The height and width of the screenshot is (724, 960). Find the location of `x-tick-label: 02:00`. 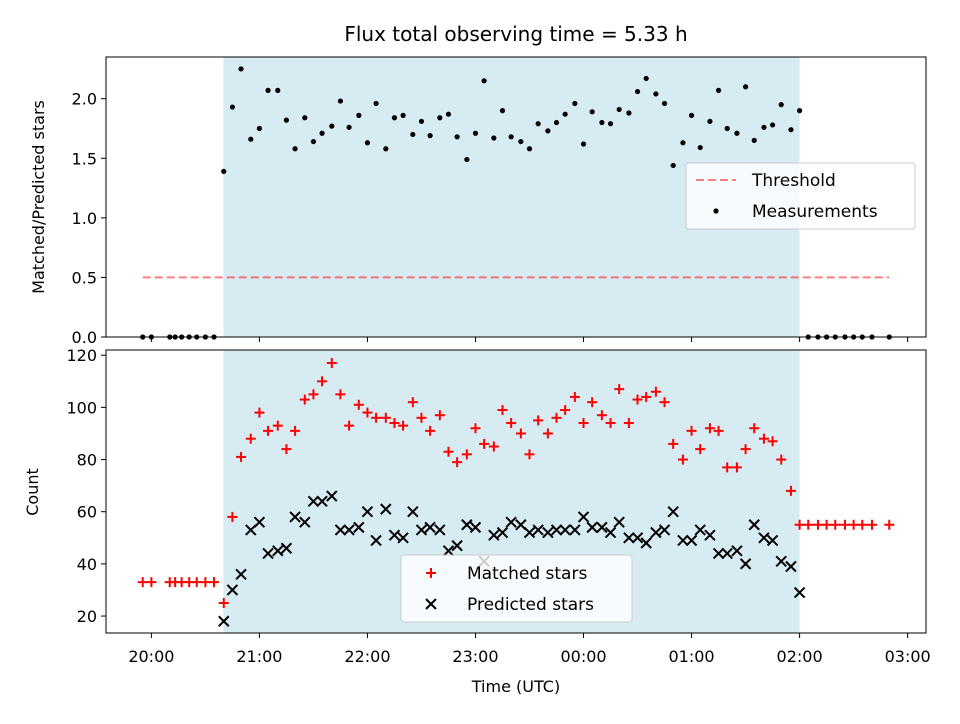

x-tick-label: 02:00 is located at coordinates (800, 656).